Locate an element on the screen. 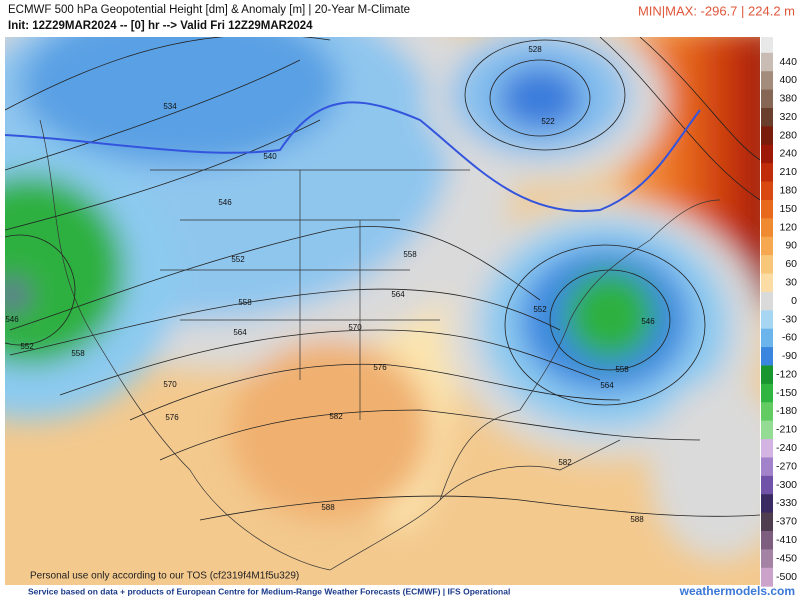  colorbar-label: 210 is located at coordinates (788, 172).